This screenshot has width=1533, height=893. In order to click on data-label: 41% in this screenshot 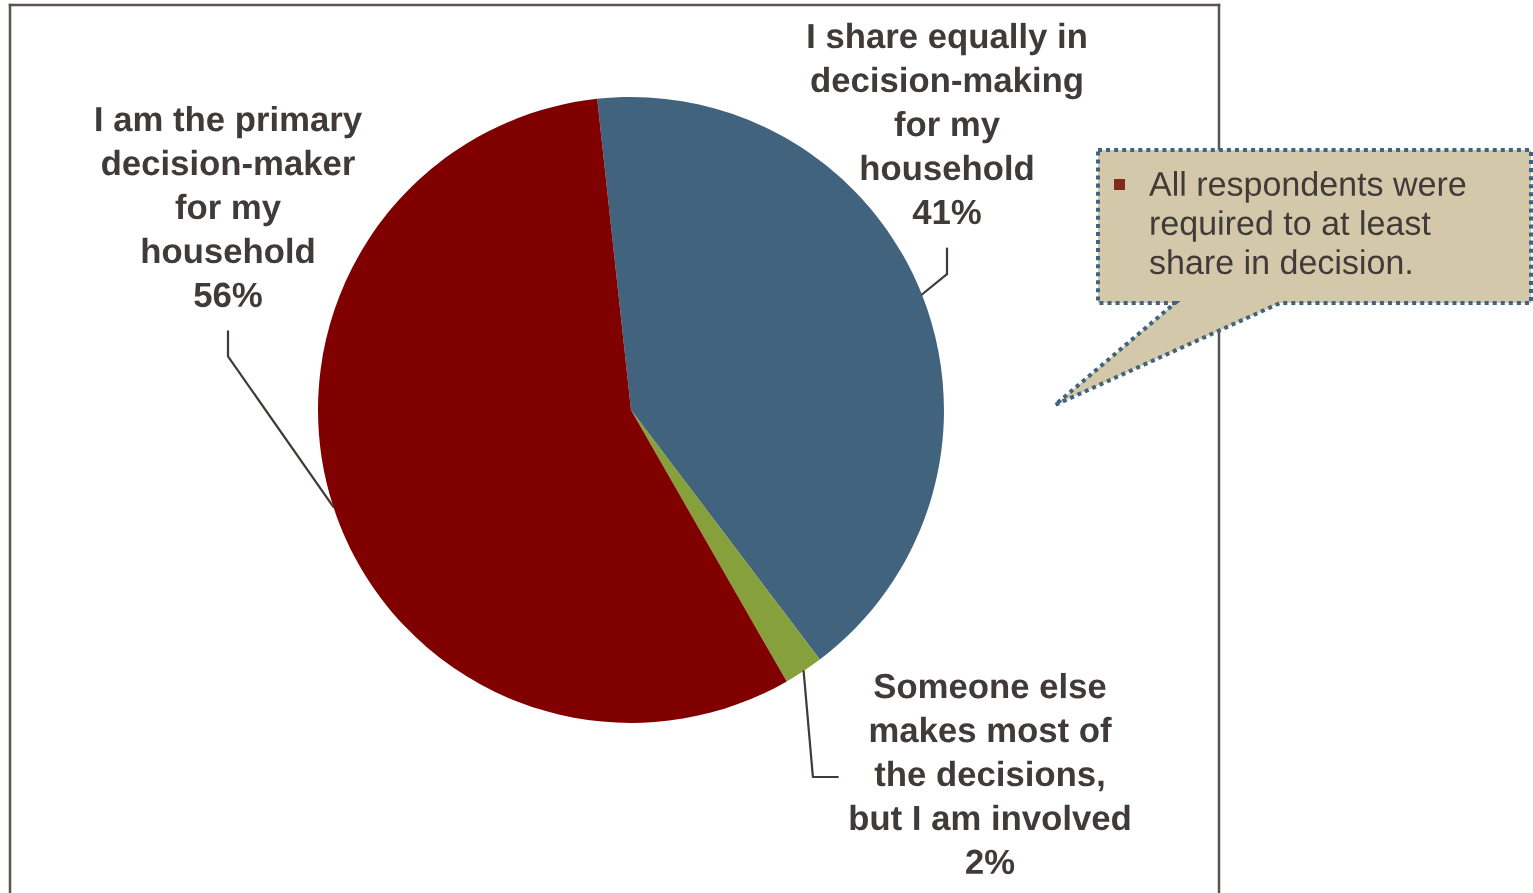, I will do `click(946, 212)`.